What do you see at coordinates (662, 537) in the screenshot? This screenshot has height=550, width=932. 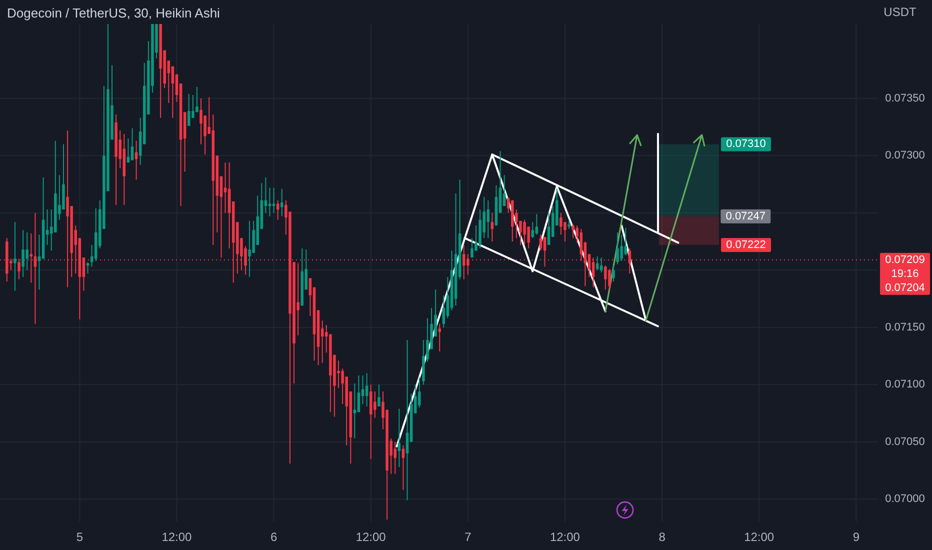 I see `x-tick-label: 8` at bounding box center [662, 537].